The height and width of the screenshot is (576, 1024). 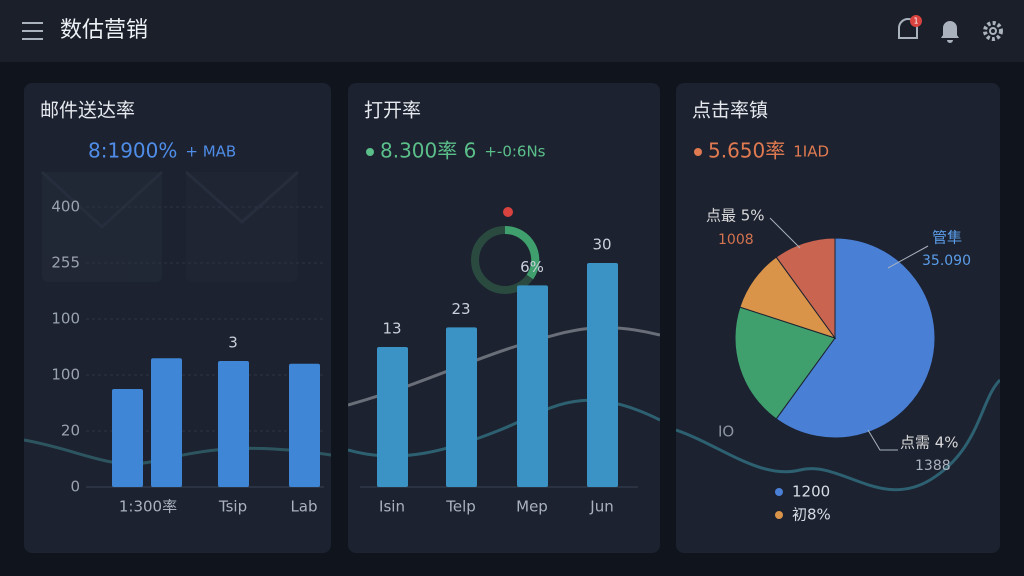 I want to click on legend-label: 1200, so click(x=811, y=492).